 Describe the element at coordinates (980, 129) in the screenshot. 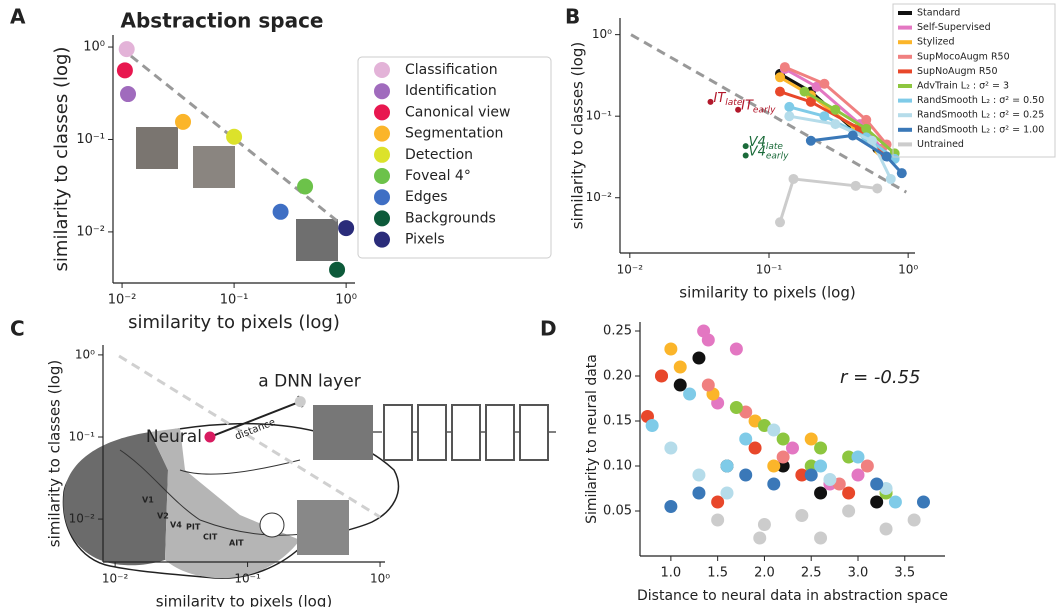

I see `legend-label: RandSmooth L₂ : σ² = 1.00` at that location.